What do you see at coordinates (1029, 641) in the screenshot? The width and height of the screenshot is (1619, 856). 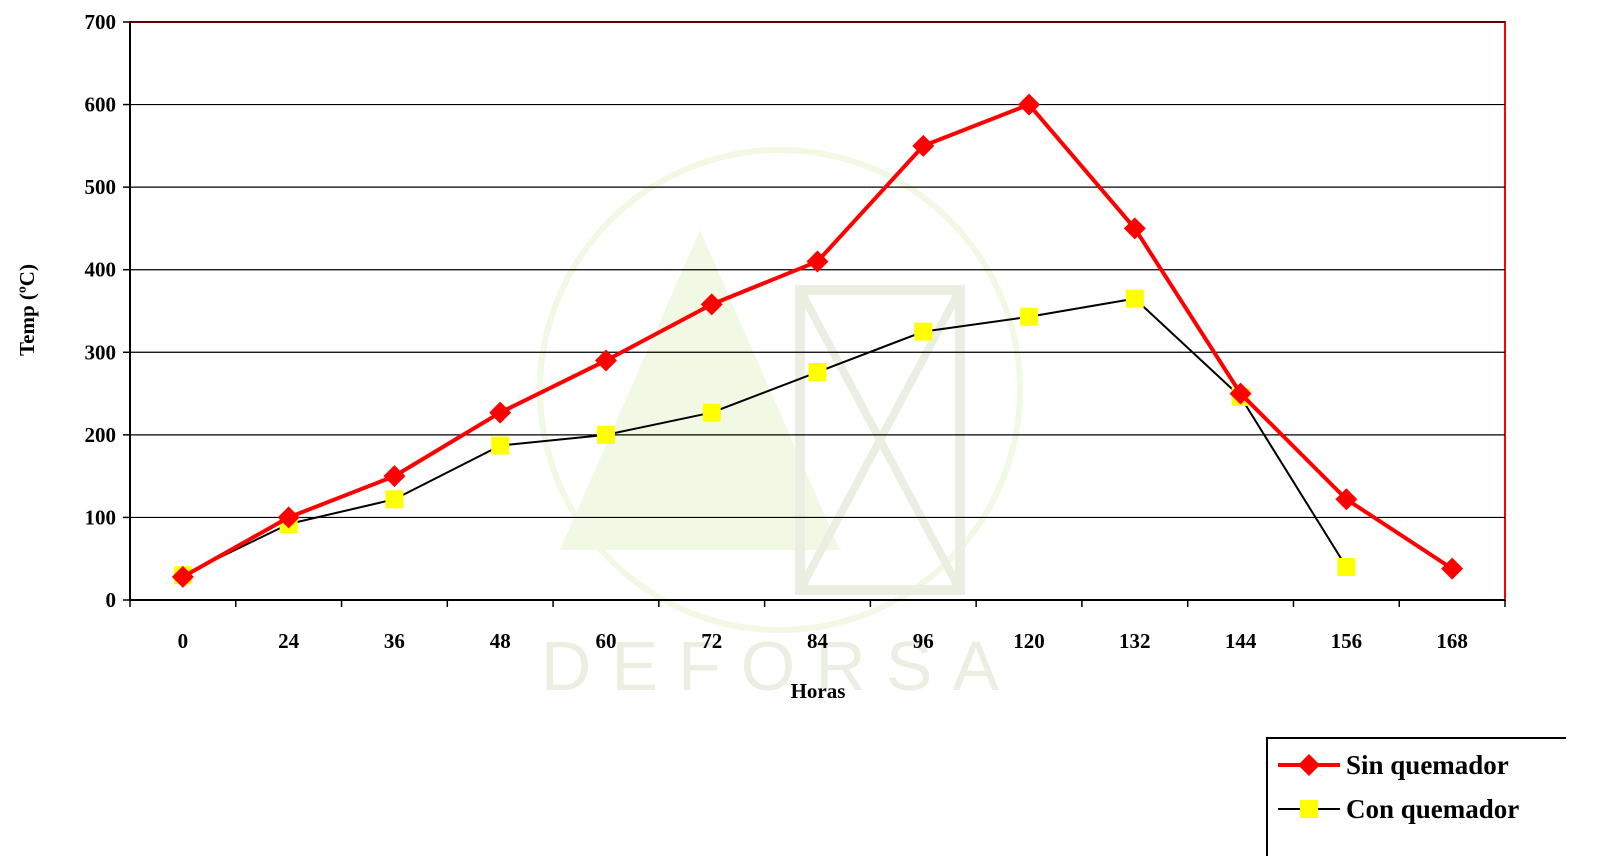 I see `x-tick-label: 120` at bounding box center [1029, 641].